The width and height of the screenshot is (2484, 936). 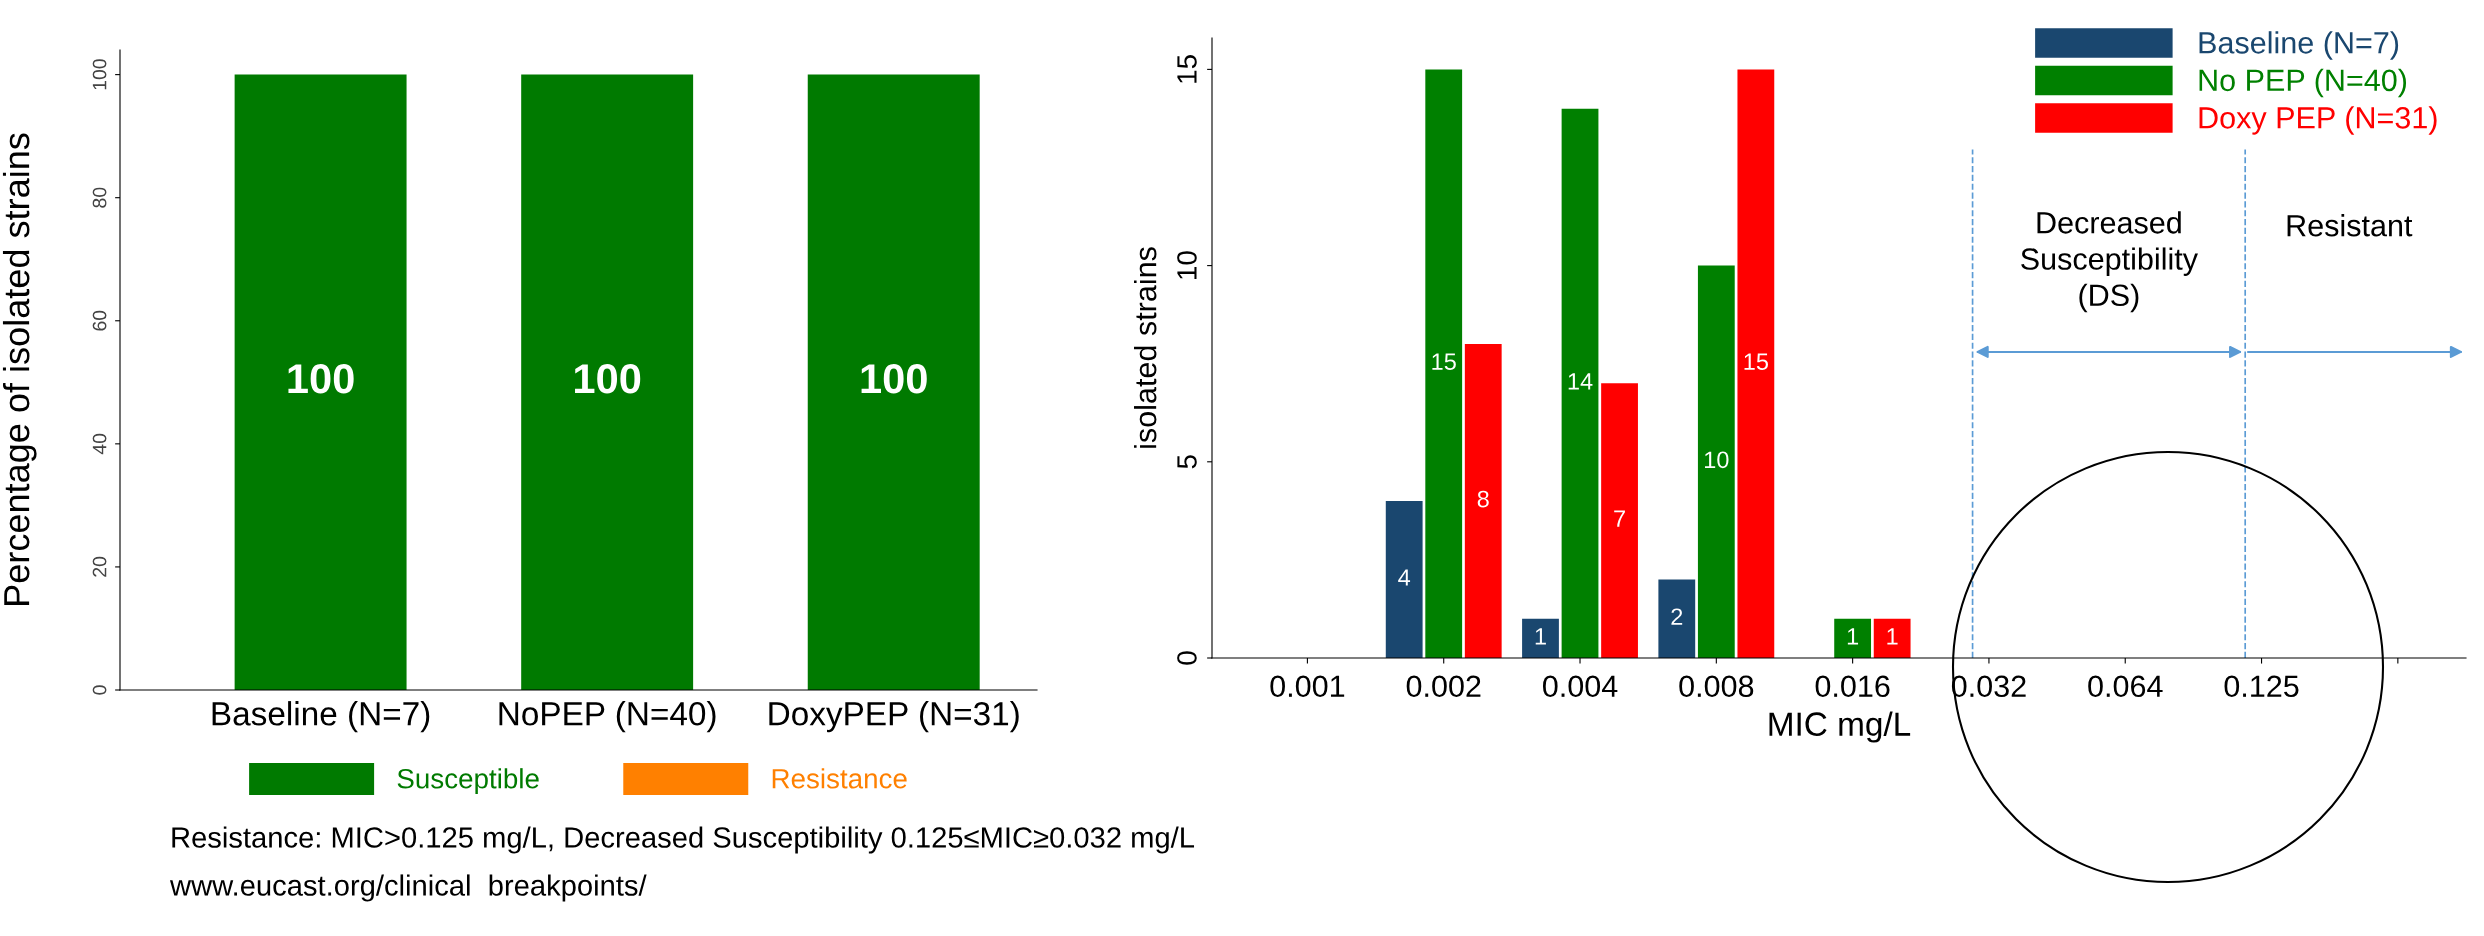 What do you see at coordinates (99, 197) in the screenshot?
I see `y-tick-label: 80` at bounding box center [99, 197].